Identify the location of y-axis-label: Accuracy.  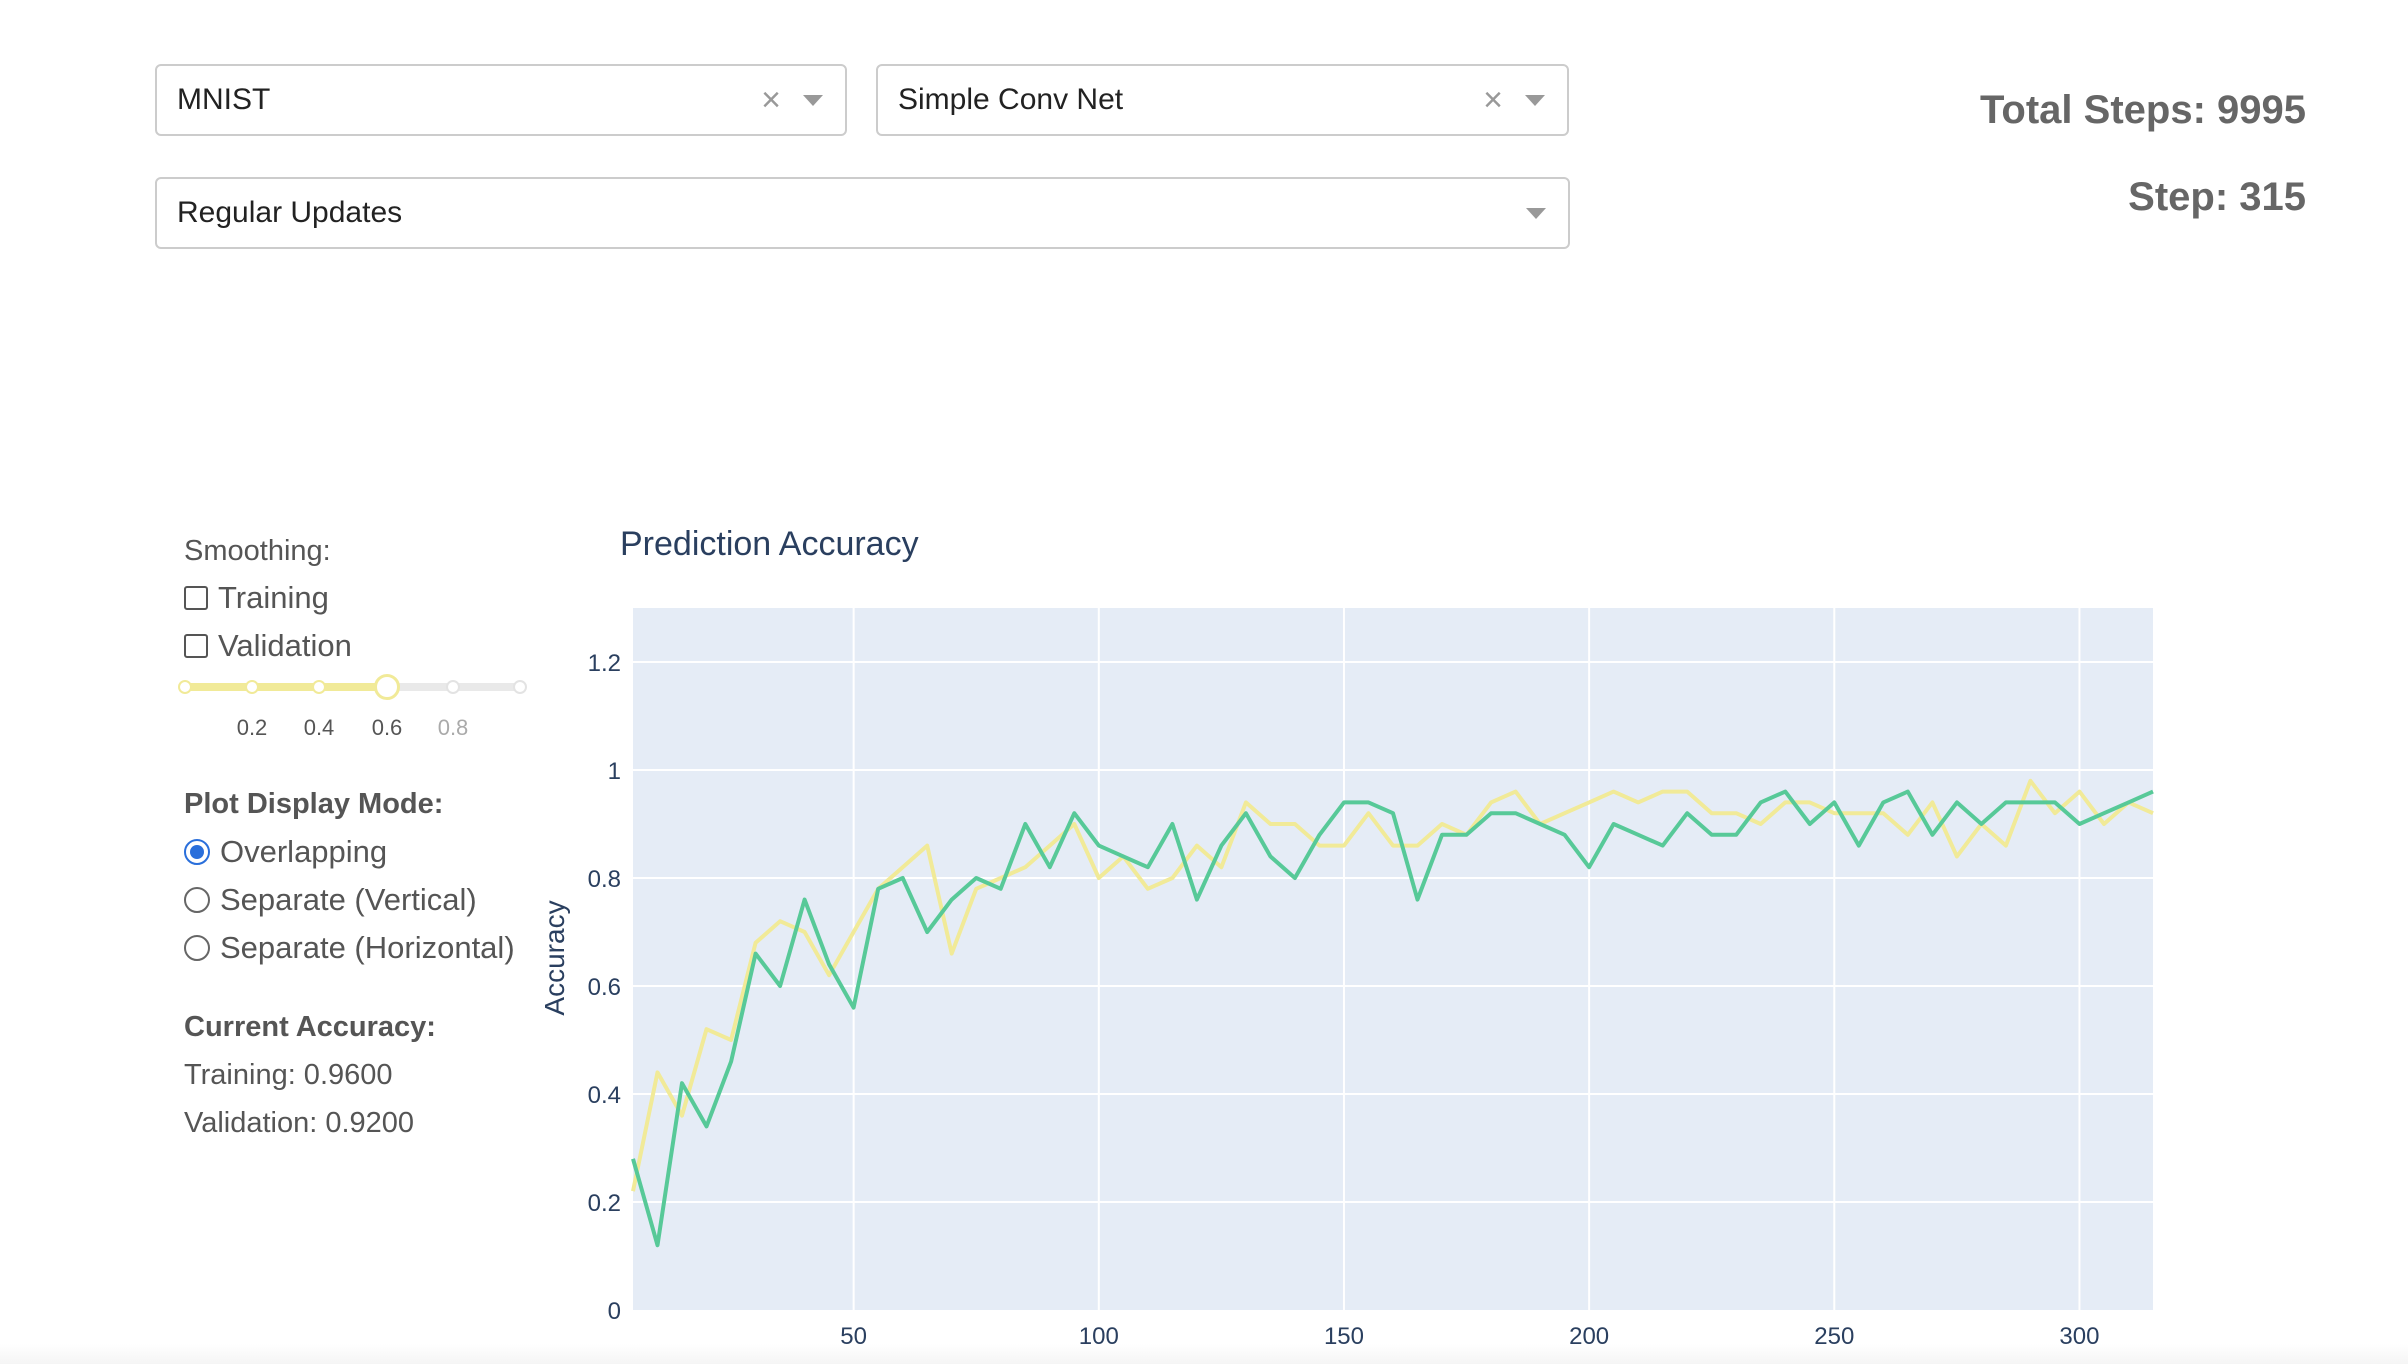
(554, 957).